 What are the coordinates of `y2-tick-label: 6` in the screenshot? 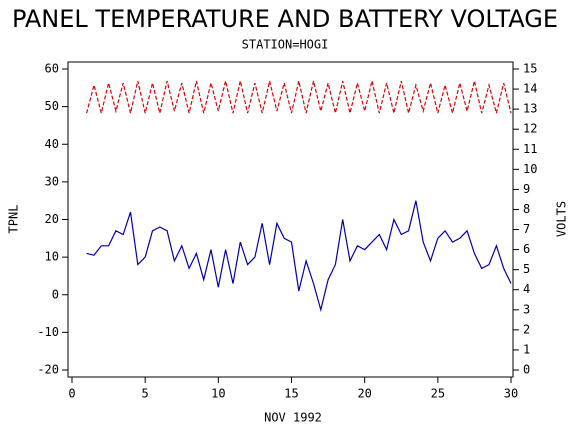 It's located at (526, 249).